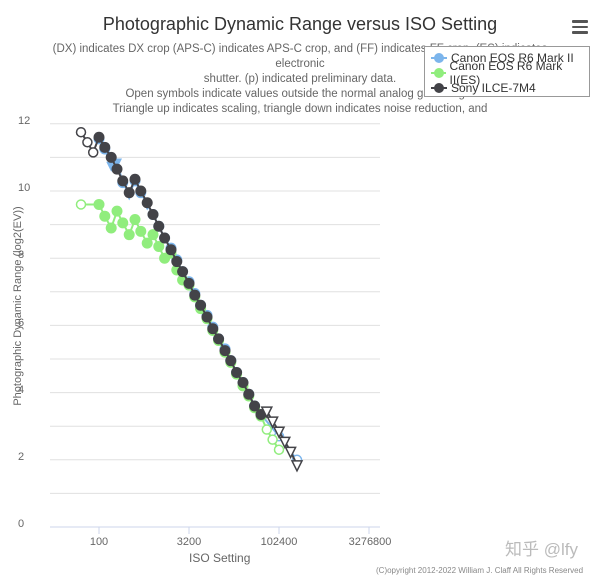 Image resolution: width=600 pixels, height=575 pixels. What do you see at coordinates (370, 542) in the screenshot?
I see `x-tick-label: 3276800` at bounding box center [370, 542].